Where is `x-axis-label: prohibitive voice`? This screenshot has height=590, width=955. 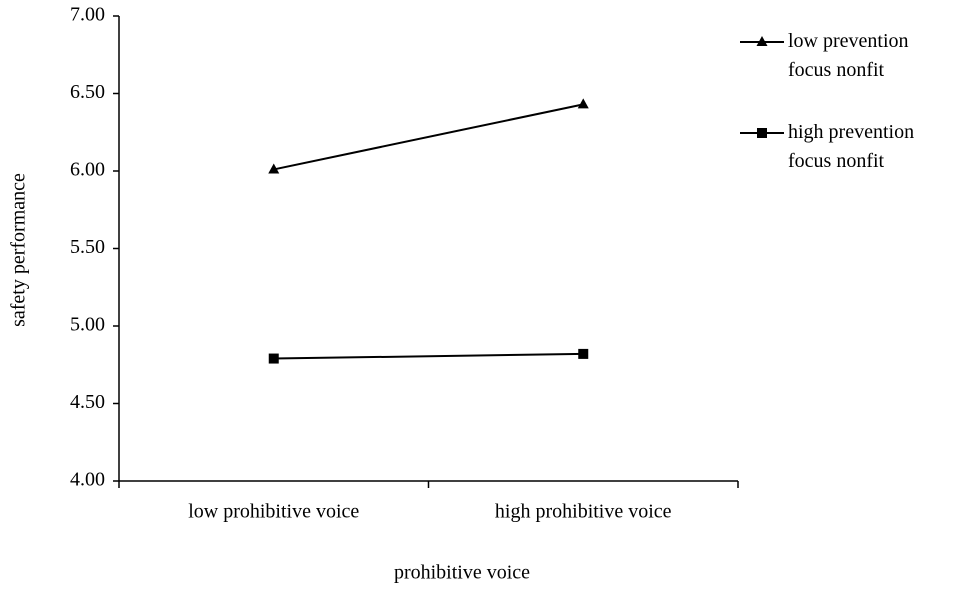 x-axis-label: prohibitive voice is located at coordinates (462, 573).